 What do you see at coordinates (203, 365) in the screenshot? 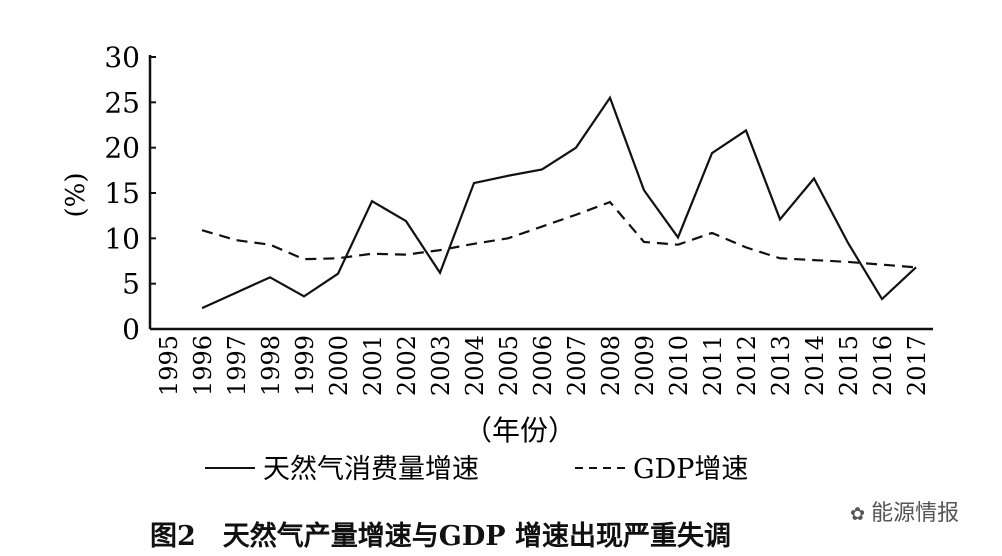
I see `x-tick-label: 1996` at bounding box center [203, 365].